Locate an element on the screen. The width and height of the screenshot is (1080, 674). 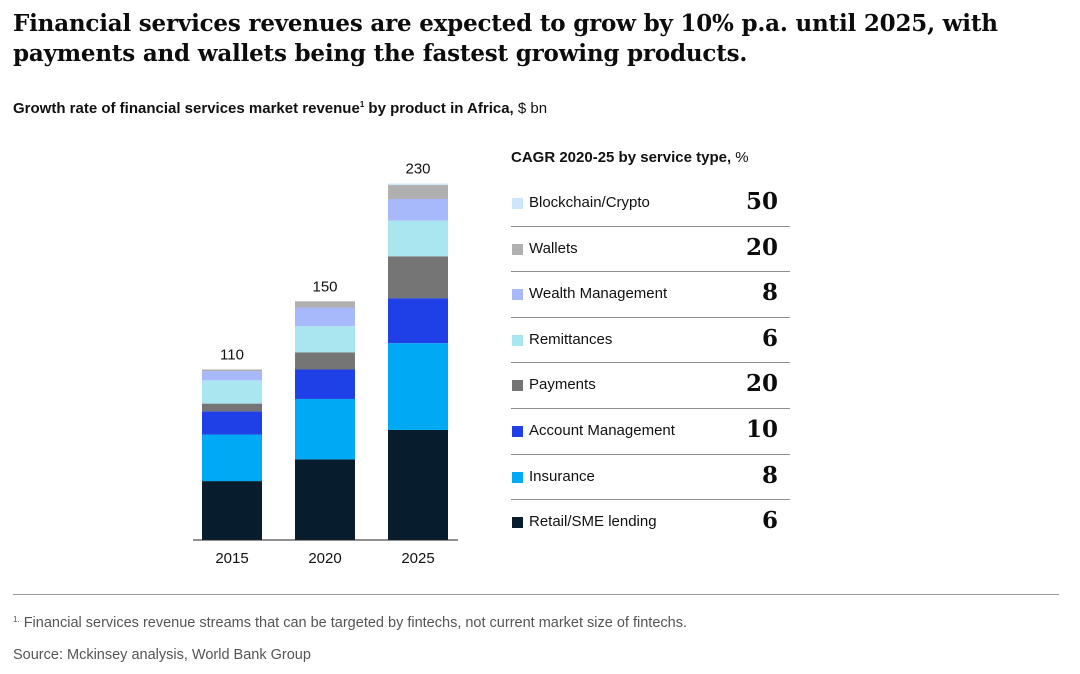
labels-group: 110 2015 150 2020 230 2025 is located at coordinates (324, 364).